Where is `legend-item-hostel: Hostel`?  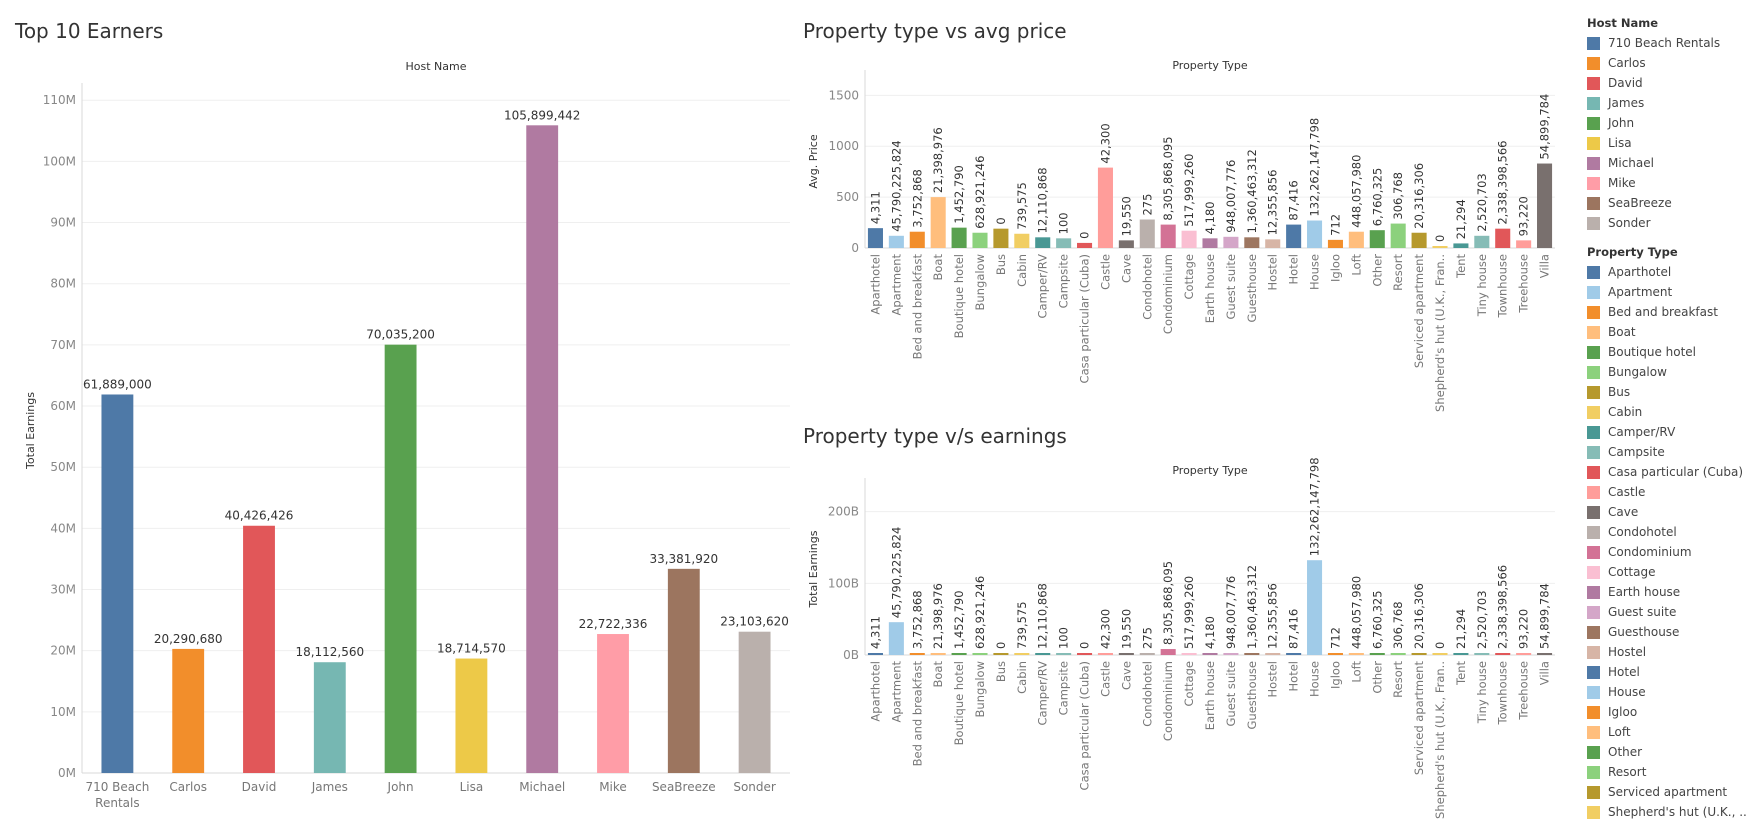
legend-item-hostel: Hostel is located at coordinates (1667, 652).